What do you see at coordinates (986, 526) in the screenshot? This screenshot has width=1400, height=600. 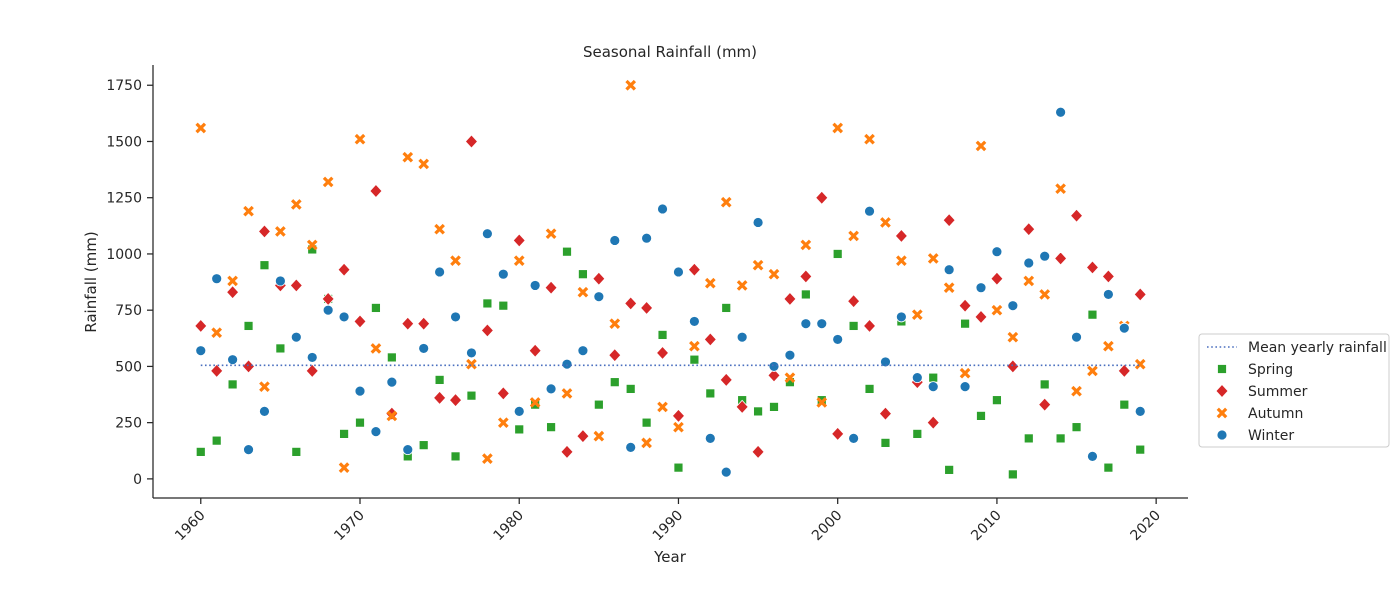 I see `x-tick-label: 2010` at bounding box center [986, 526].